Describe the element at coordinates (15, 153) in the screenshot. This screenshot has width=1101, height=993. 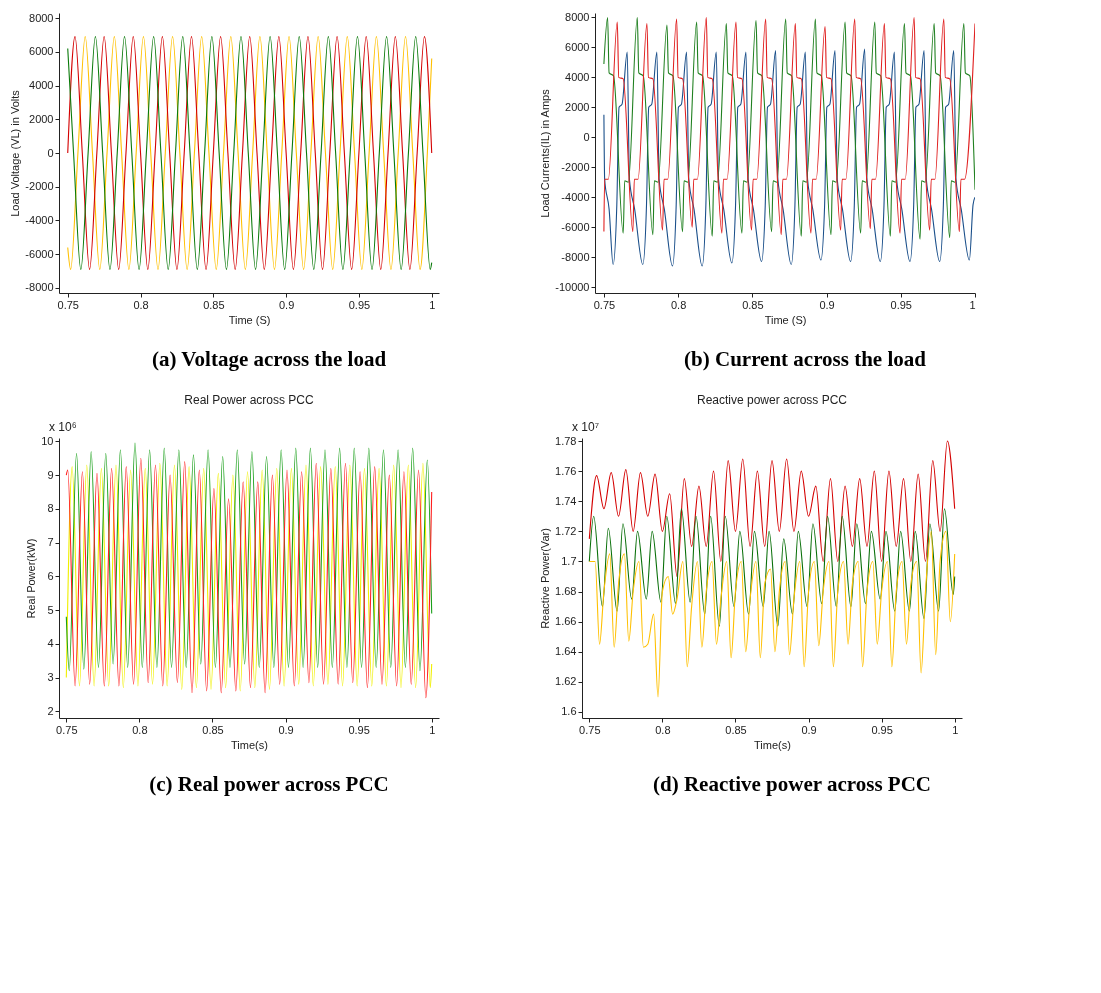
I see `y-axis-title: Load Voltage (VL) in Volts` at that location.